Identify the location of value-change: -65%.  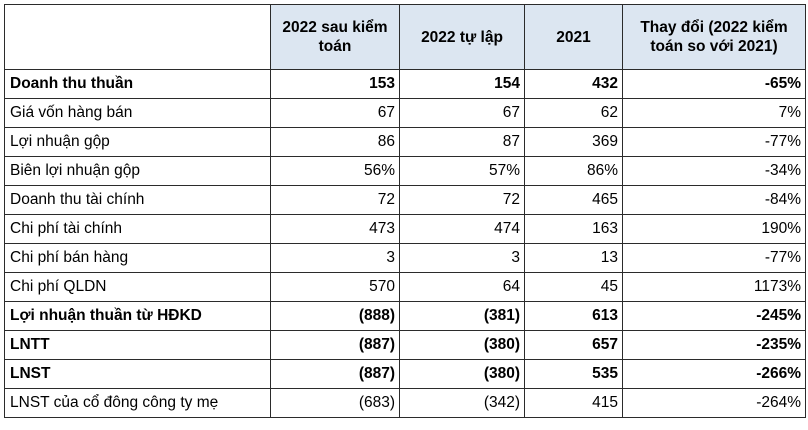
(714, 84).